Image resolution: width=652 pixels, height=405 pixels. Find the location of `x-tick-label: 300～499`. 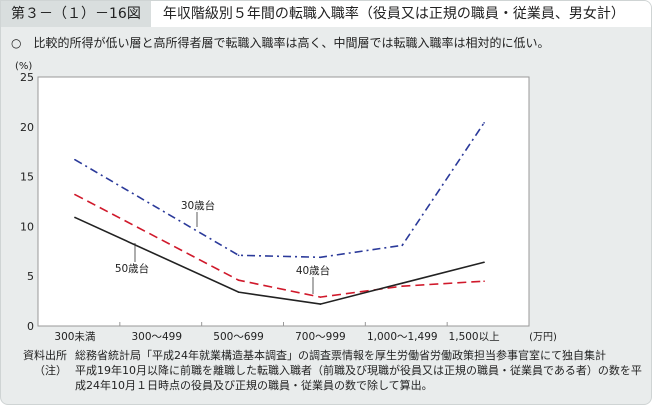

x-tick-label: 300～499 is located at coordinates (156, 337).